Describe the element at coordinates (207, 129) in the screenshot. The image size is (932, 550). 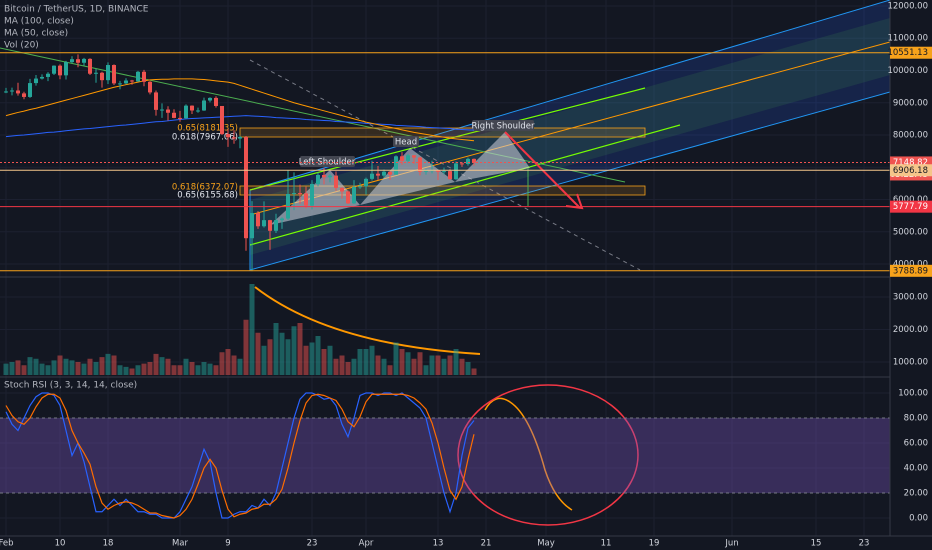
I see `fib-label: 0.65(8181.35)` at that location.